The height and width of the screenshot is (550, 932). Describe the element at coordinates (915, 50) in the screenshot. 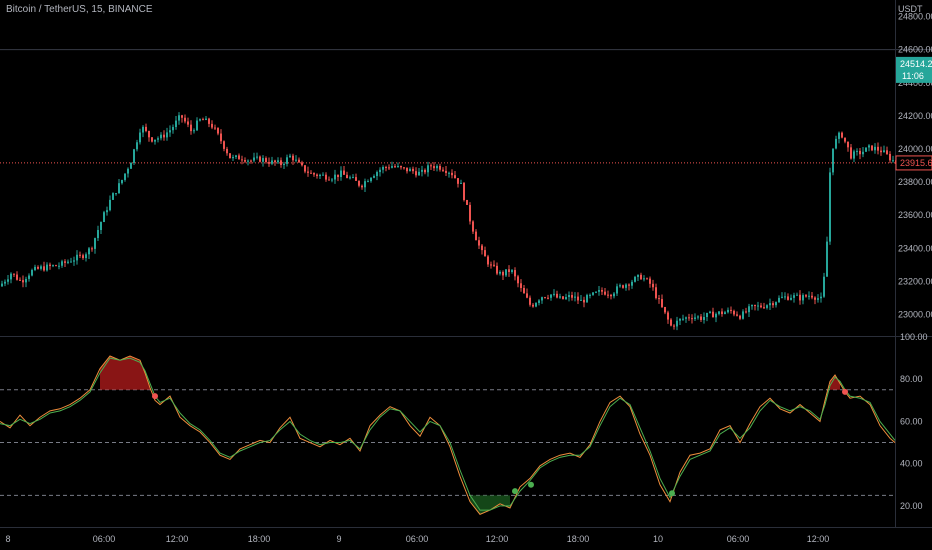

I see `price-axis-tick: 24600.00` at that location.